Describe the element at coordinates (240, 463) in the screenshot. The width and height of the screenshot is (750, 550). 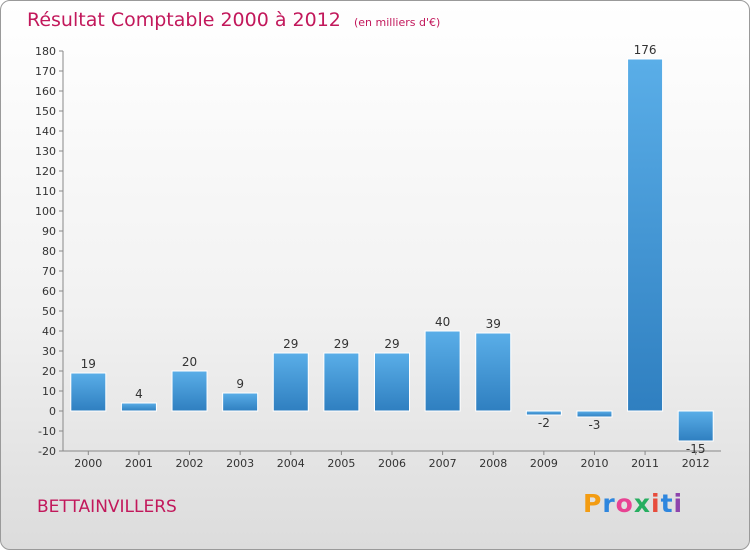
I see `x-tick-label: 2003` at that location.